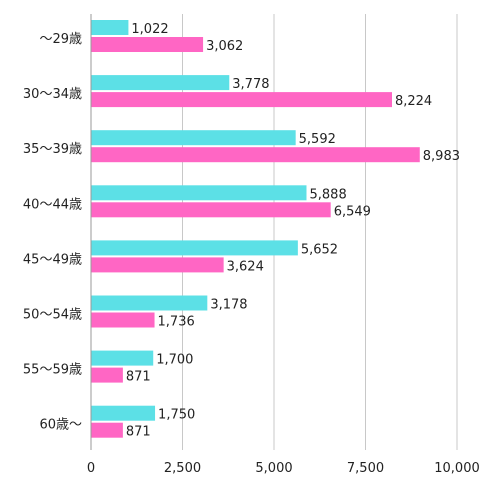 The height and width of the screenshot is (500, 500). Describe the element at coordinates (352, 211) in the screenshot. I see `data-label: 6,549` at that location.